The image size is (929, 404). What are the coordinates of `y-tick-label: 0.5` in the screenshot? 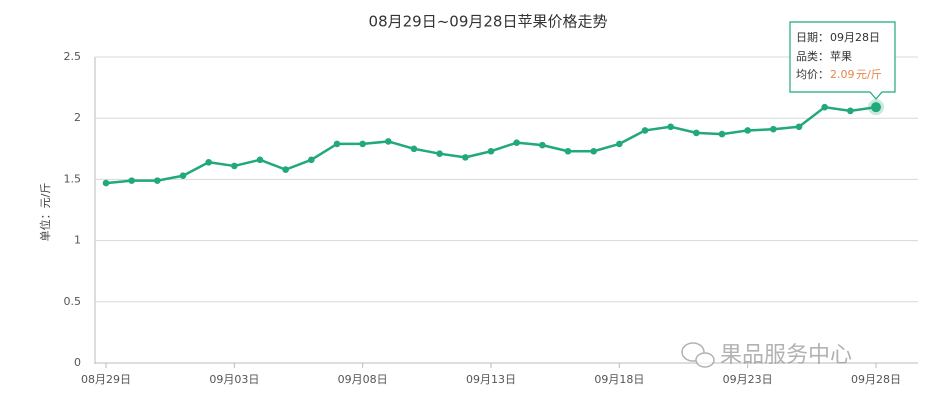 It's located at (73, 301).